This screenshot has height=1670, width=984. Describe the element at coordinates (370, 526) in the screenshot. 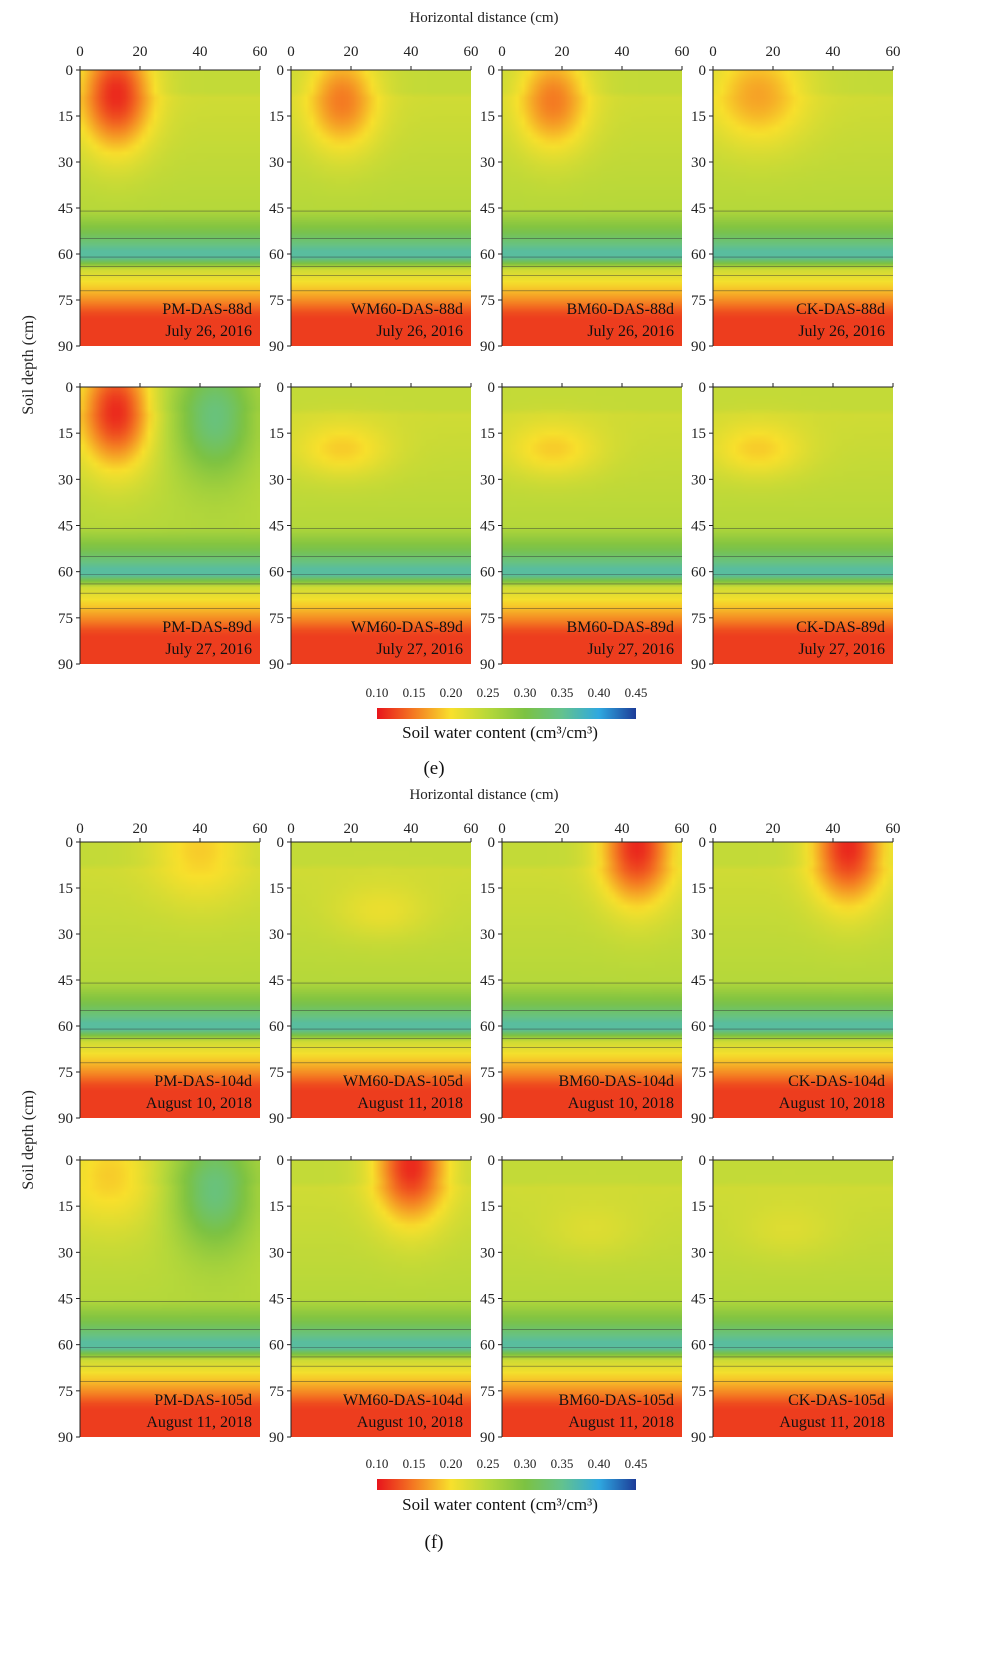

I see `contour-panel: 0 15 30 45 60 75 90 WM60-DAS-89d July 27, 2016` at that location.